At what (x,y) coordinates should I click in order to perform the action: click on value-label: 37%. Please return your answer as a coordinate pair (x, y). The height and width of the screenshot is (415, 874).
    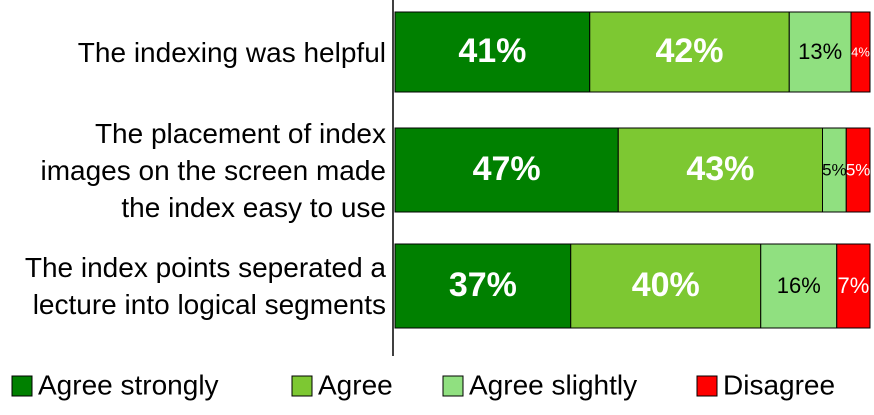
    Looking at the image, I should click on (483, 285).